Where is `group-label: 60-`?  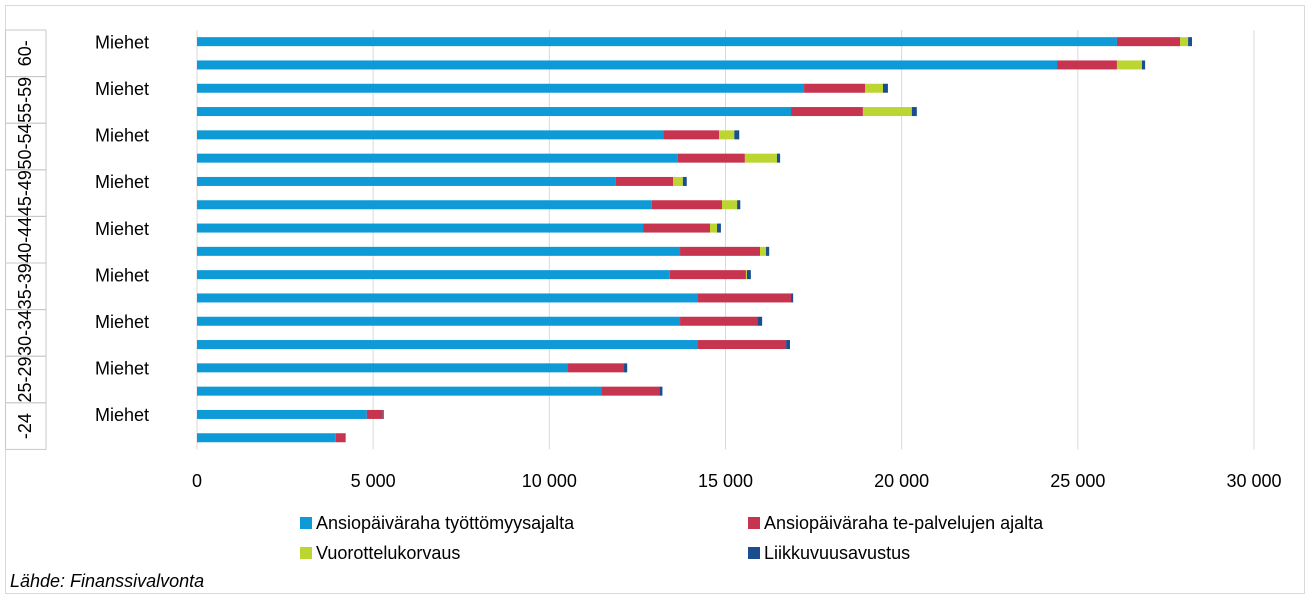 group-label: 60- is located at coordinates (25, 53).